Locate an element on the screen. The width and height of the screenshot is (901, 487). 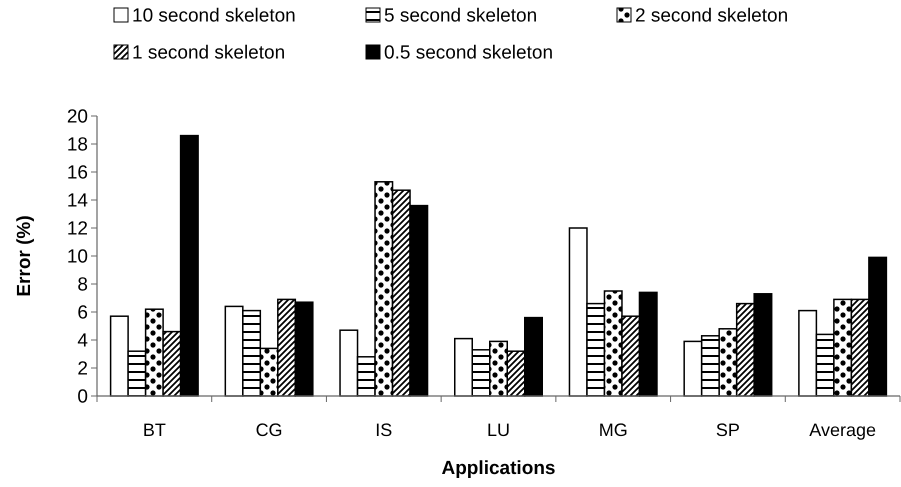
x-tick-label: IS is located at coordinates (383, 430).